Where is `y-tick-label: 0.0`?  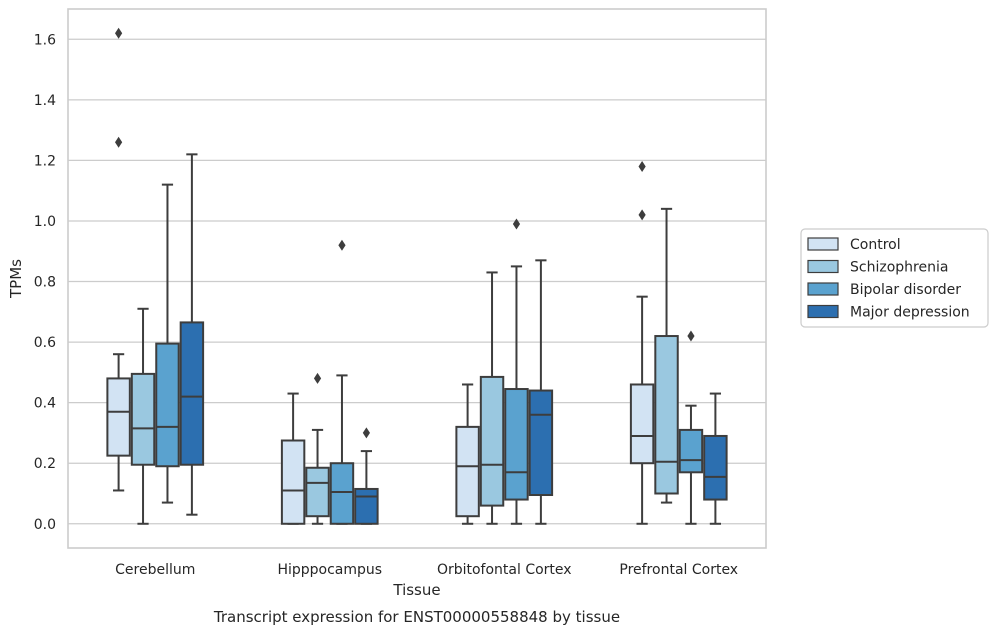 y-tick-label: 0.0 is located at coordinates (45, 525).